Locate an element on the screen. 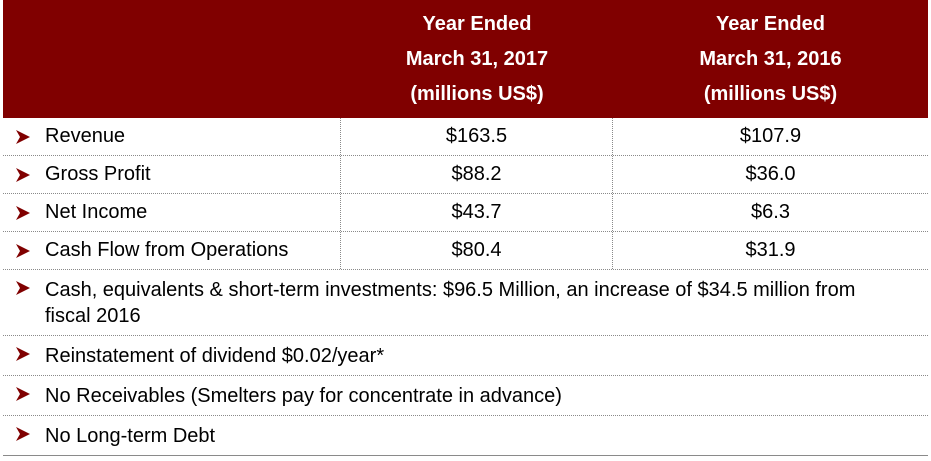 The image size is (931, 461). header-fy2017-line3: (millions US$) is located at coordinates (477, 93).